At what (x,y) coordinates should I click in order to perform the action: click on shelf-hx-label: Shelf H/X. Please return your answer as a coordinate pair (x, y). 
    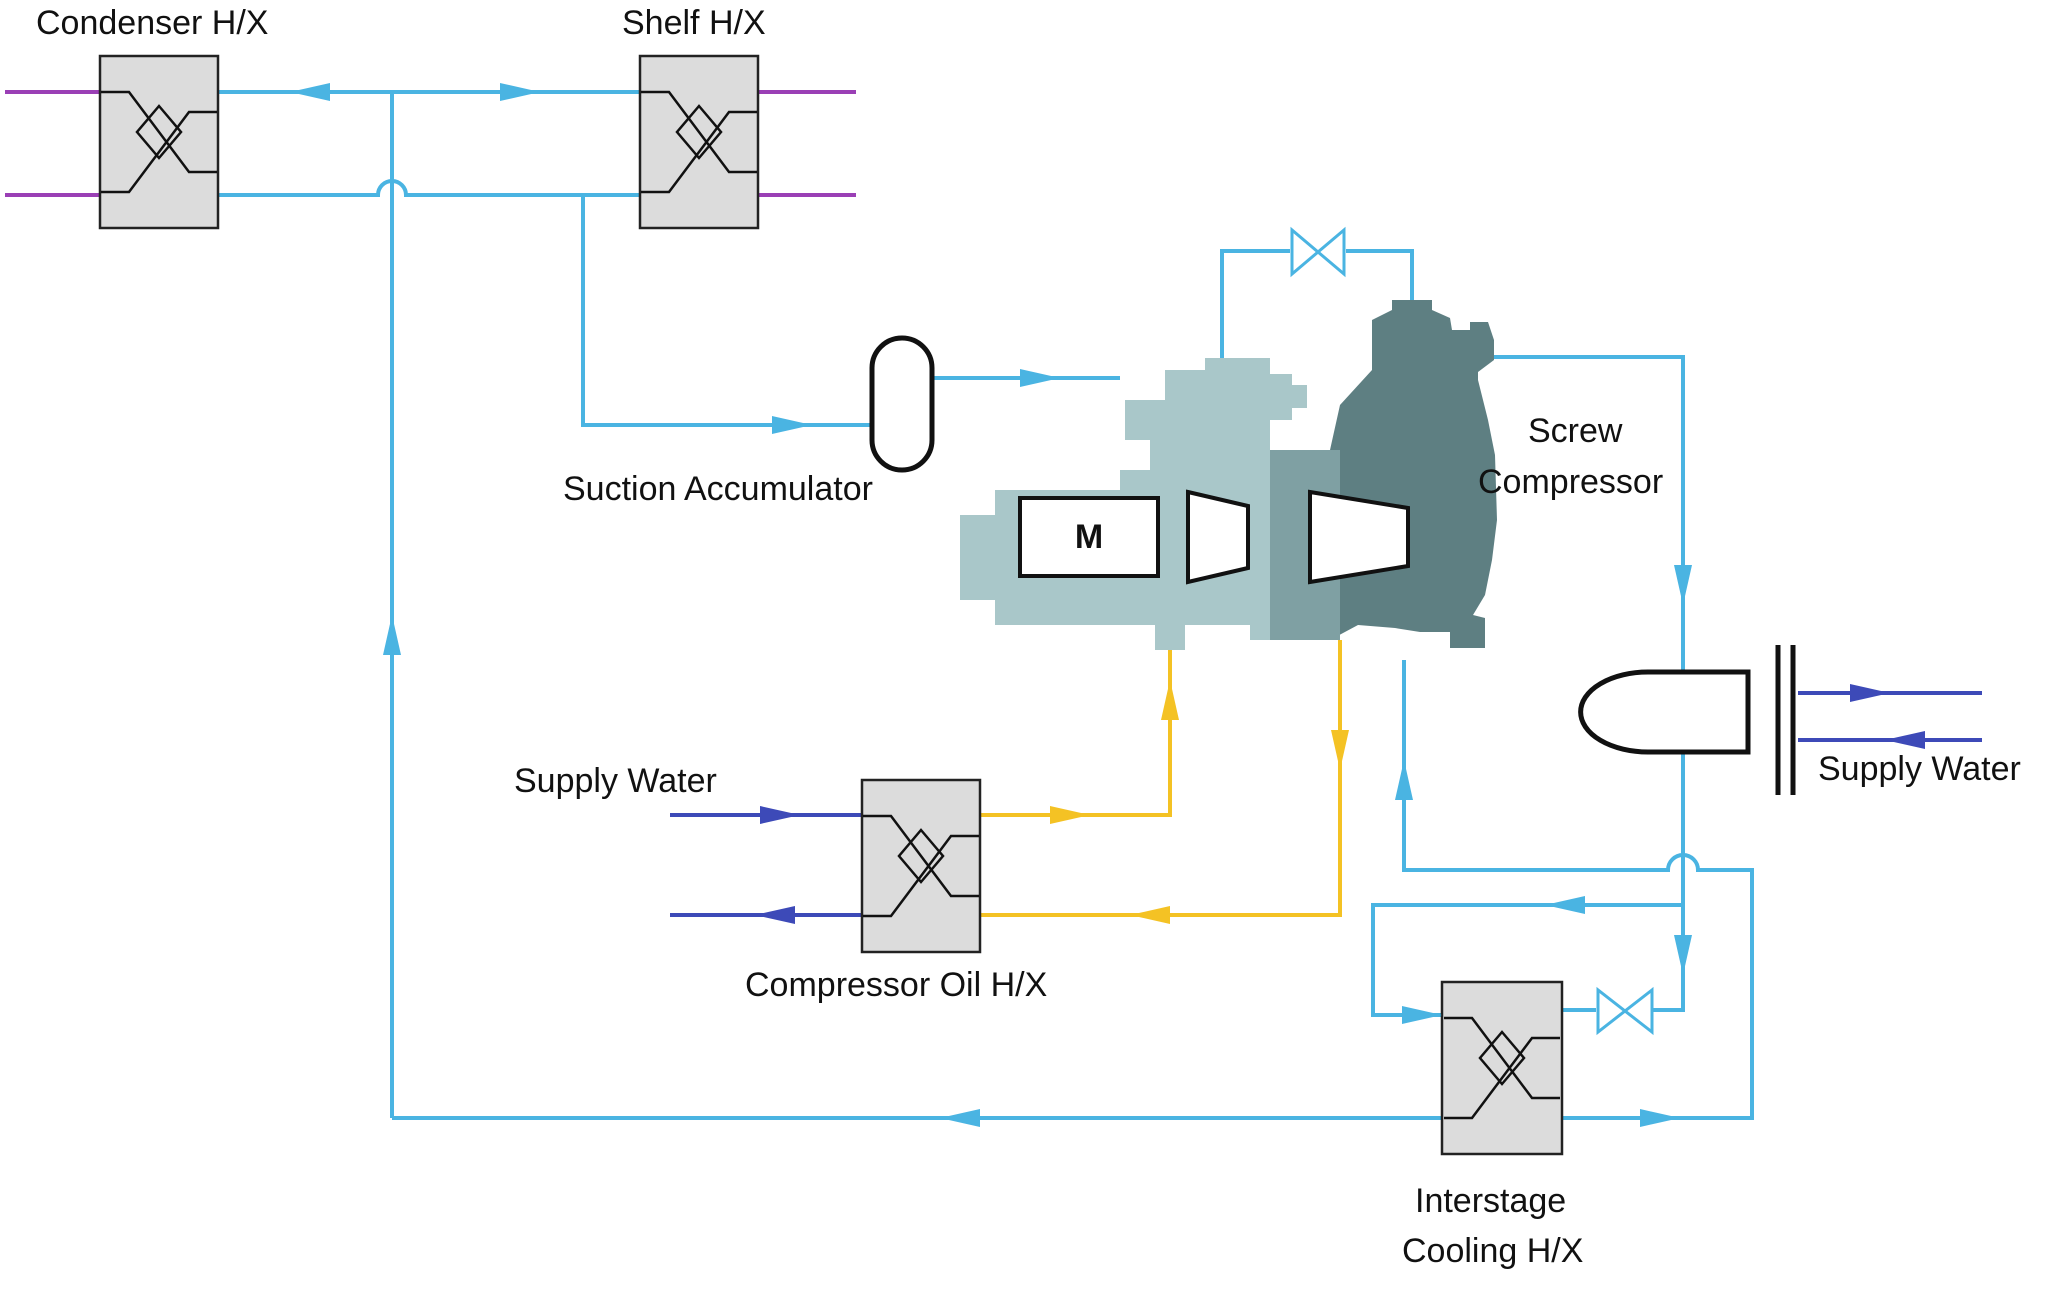
    Looking at the image, I should click on (694, 23).